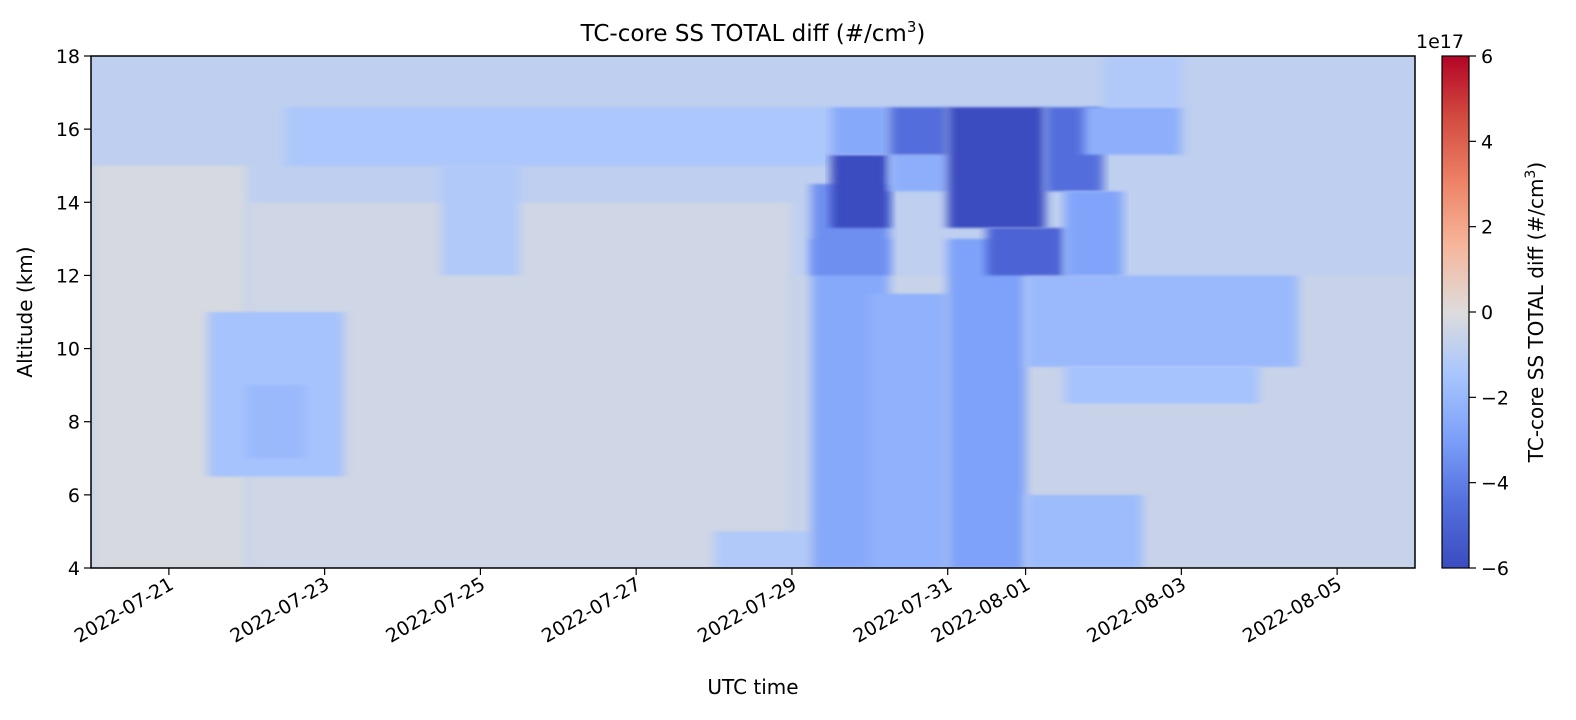 This screenshot has width=1576, height=720. I want to click on y-tick-label: 16, so click(68, 130).